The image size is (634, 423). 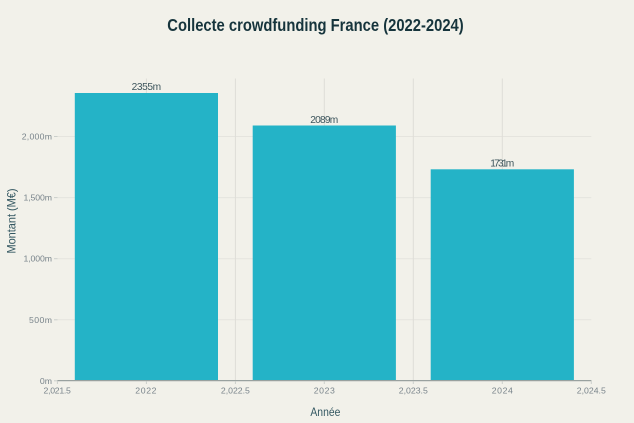 I want to click on svg-text: 2024, so click(x=502, y=390).